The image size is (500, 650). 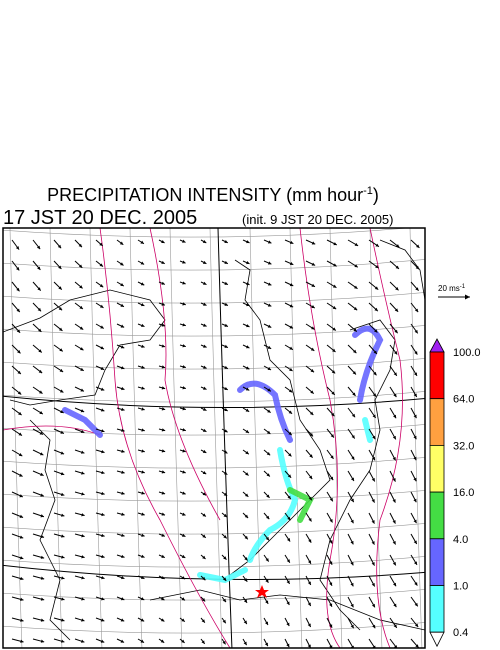 What do you see at coordinates (265, 411) in the screenshot?
I see `precipitation` at bounding box center [265, 411].